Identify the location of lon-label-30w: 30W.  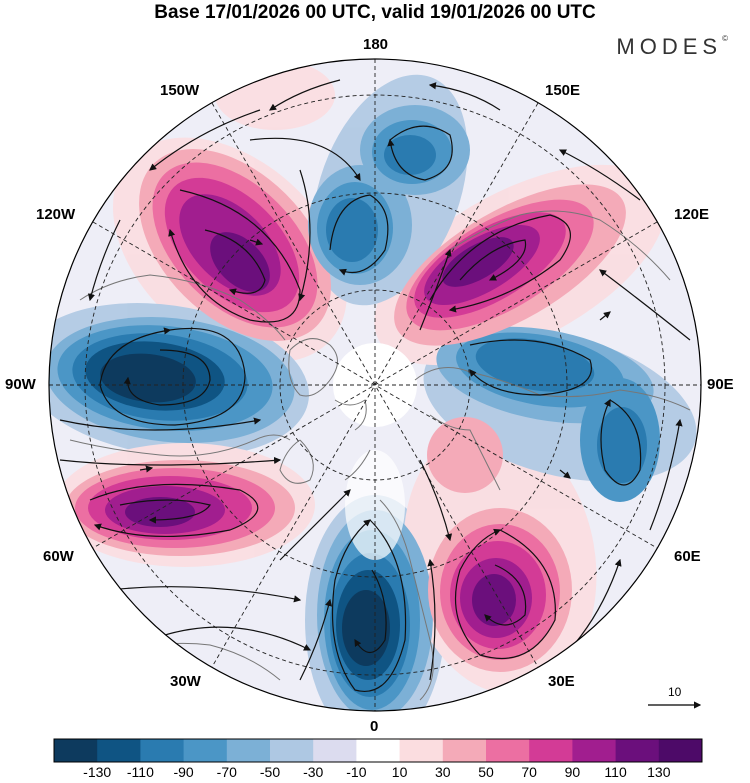
(185, 681).